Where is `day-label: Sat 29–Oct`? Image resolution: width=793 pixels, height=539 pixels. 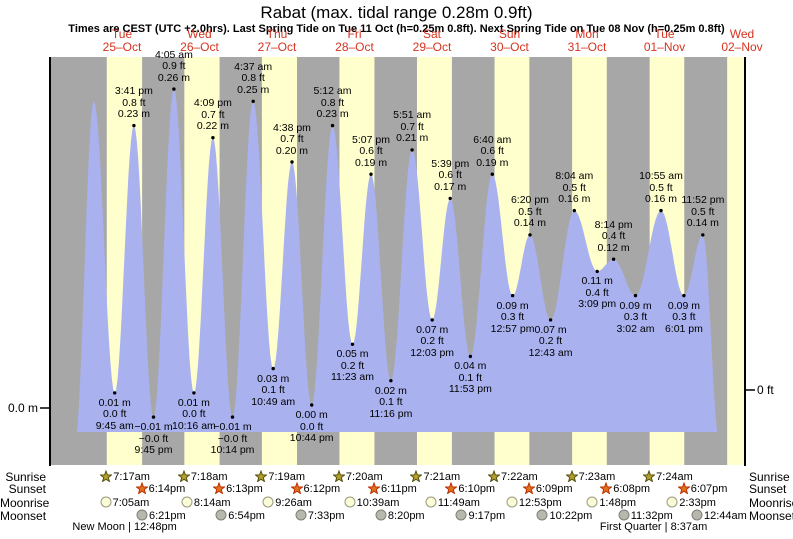 day-label: Sat 29–Oct is located at coordinates (432, 40).